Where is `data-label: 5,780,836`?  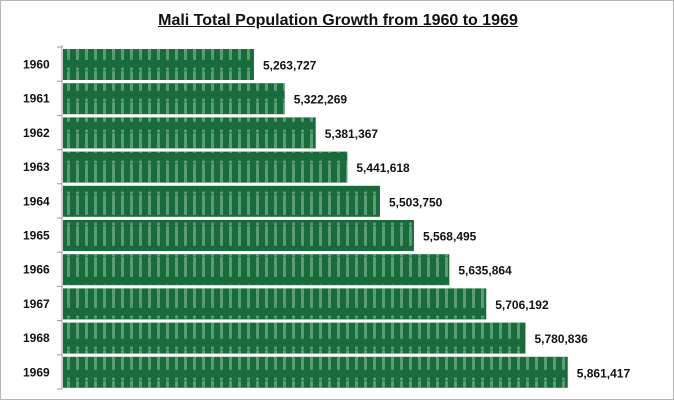
data-label: 5,780,836 is located at coordinates (561, 339).